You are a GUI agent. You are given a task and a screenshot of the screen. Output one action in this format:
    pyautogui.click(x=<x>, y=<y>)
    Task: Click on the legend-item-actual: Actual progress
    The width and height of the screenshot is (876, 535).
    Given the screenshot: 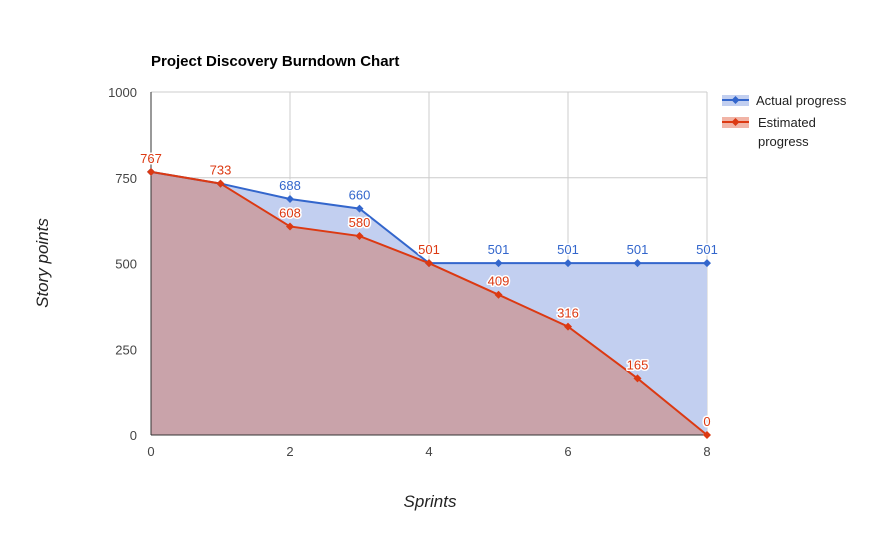 What is the action you would take?
    pyautogui.click(x=784, y=100)
    